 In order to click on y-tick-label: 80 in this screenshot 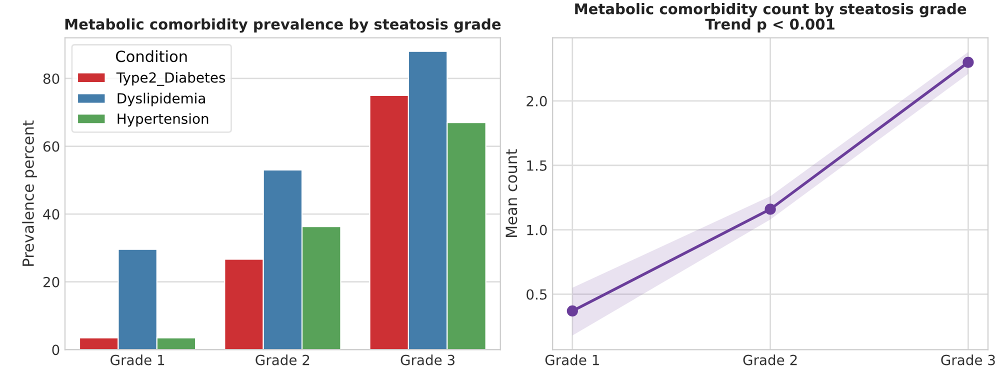, I will do `click(51, 78)`.